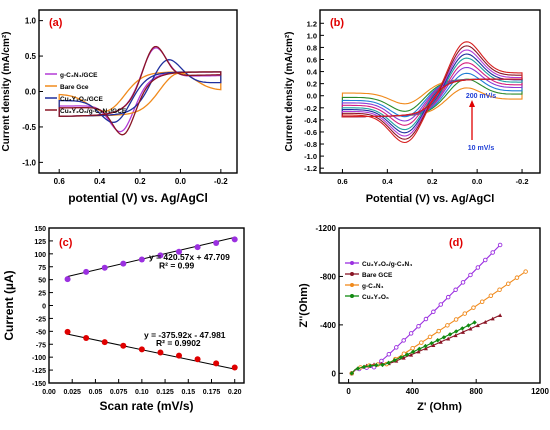 The image size is (550, 430). I want to click on y-tick-label: -0.2, so click(310, 108).